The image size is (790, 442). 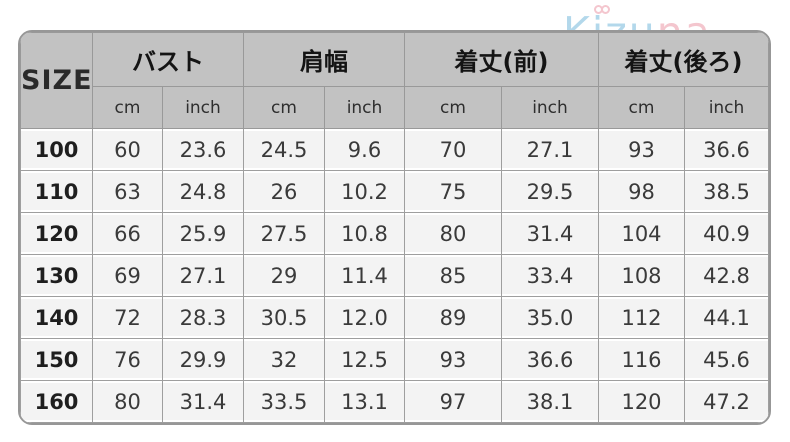 I want to click on value-cell: 112, so click(x=641, y=317).